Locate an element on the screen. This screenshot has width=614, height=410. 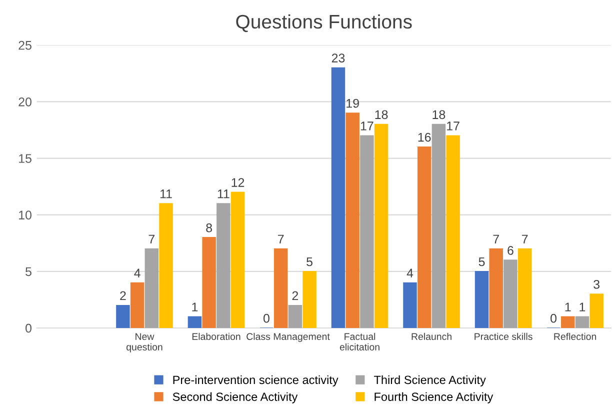
y-tick-label: 25 is located at coordinates (25, 45).